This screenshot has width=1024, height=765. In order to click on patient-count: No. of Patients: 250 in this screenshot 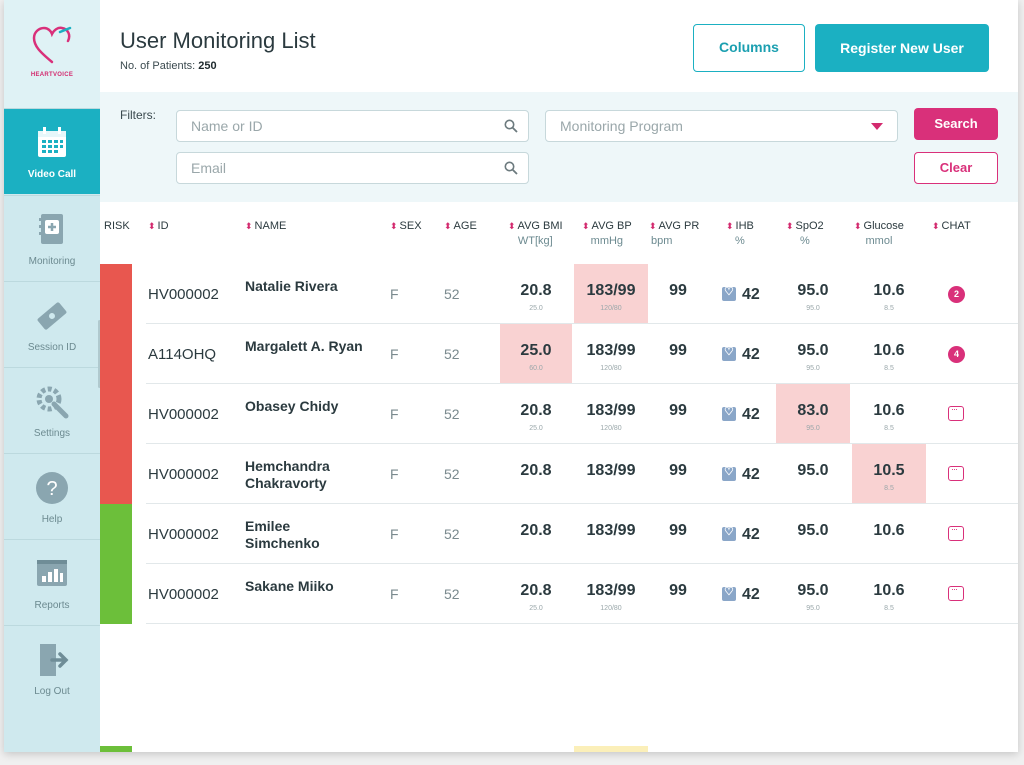, I will do `click(168, 66)`.